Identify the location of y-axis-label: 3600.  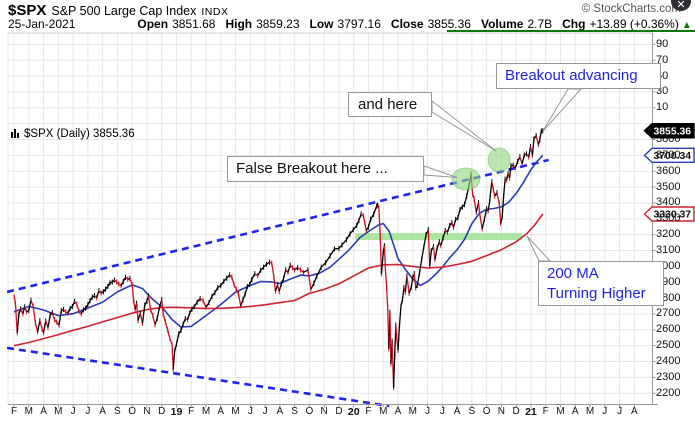
(668, 170).